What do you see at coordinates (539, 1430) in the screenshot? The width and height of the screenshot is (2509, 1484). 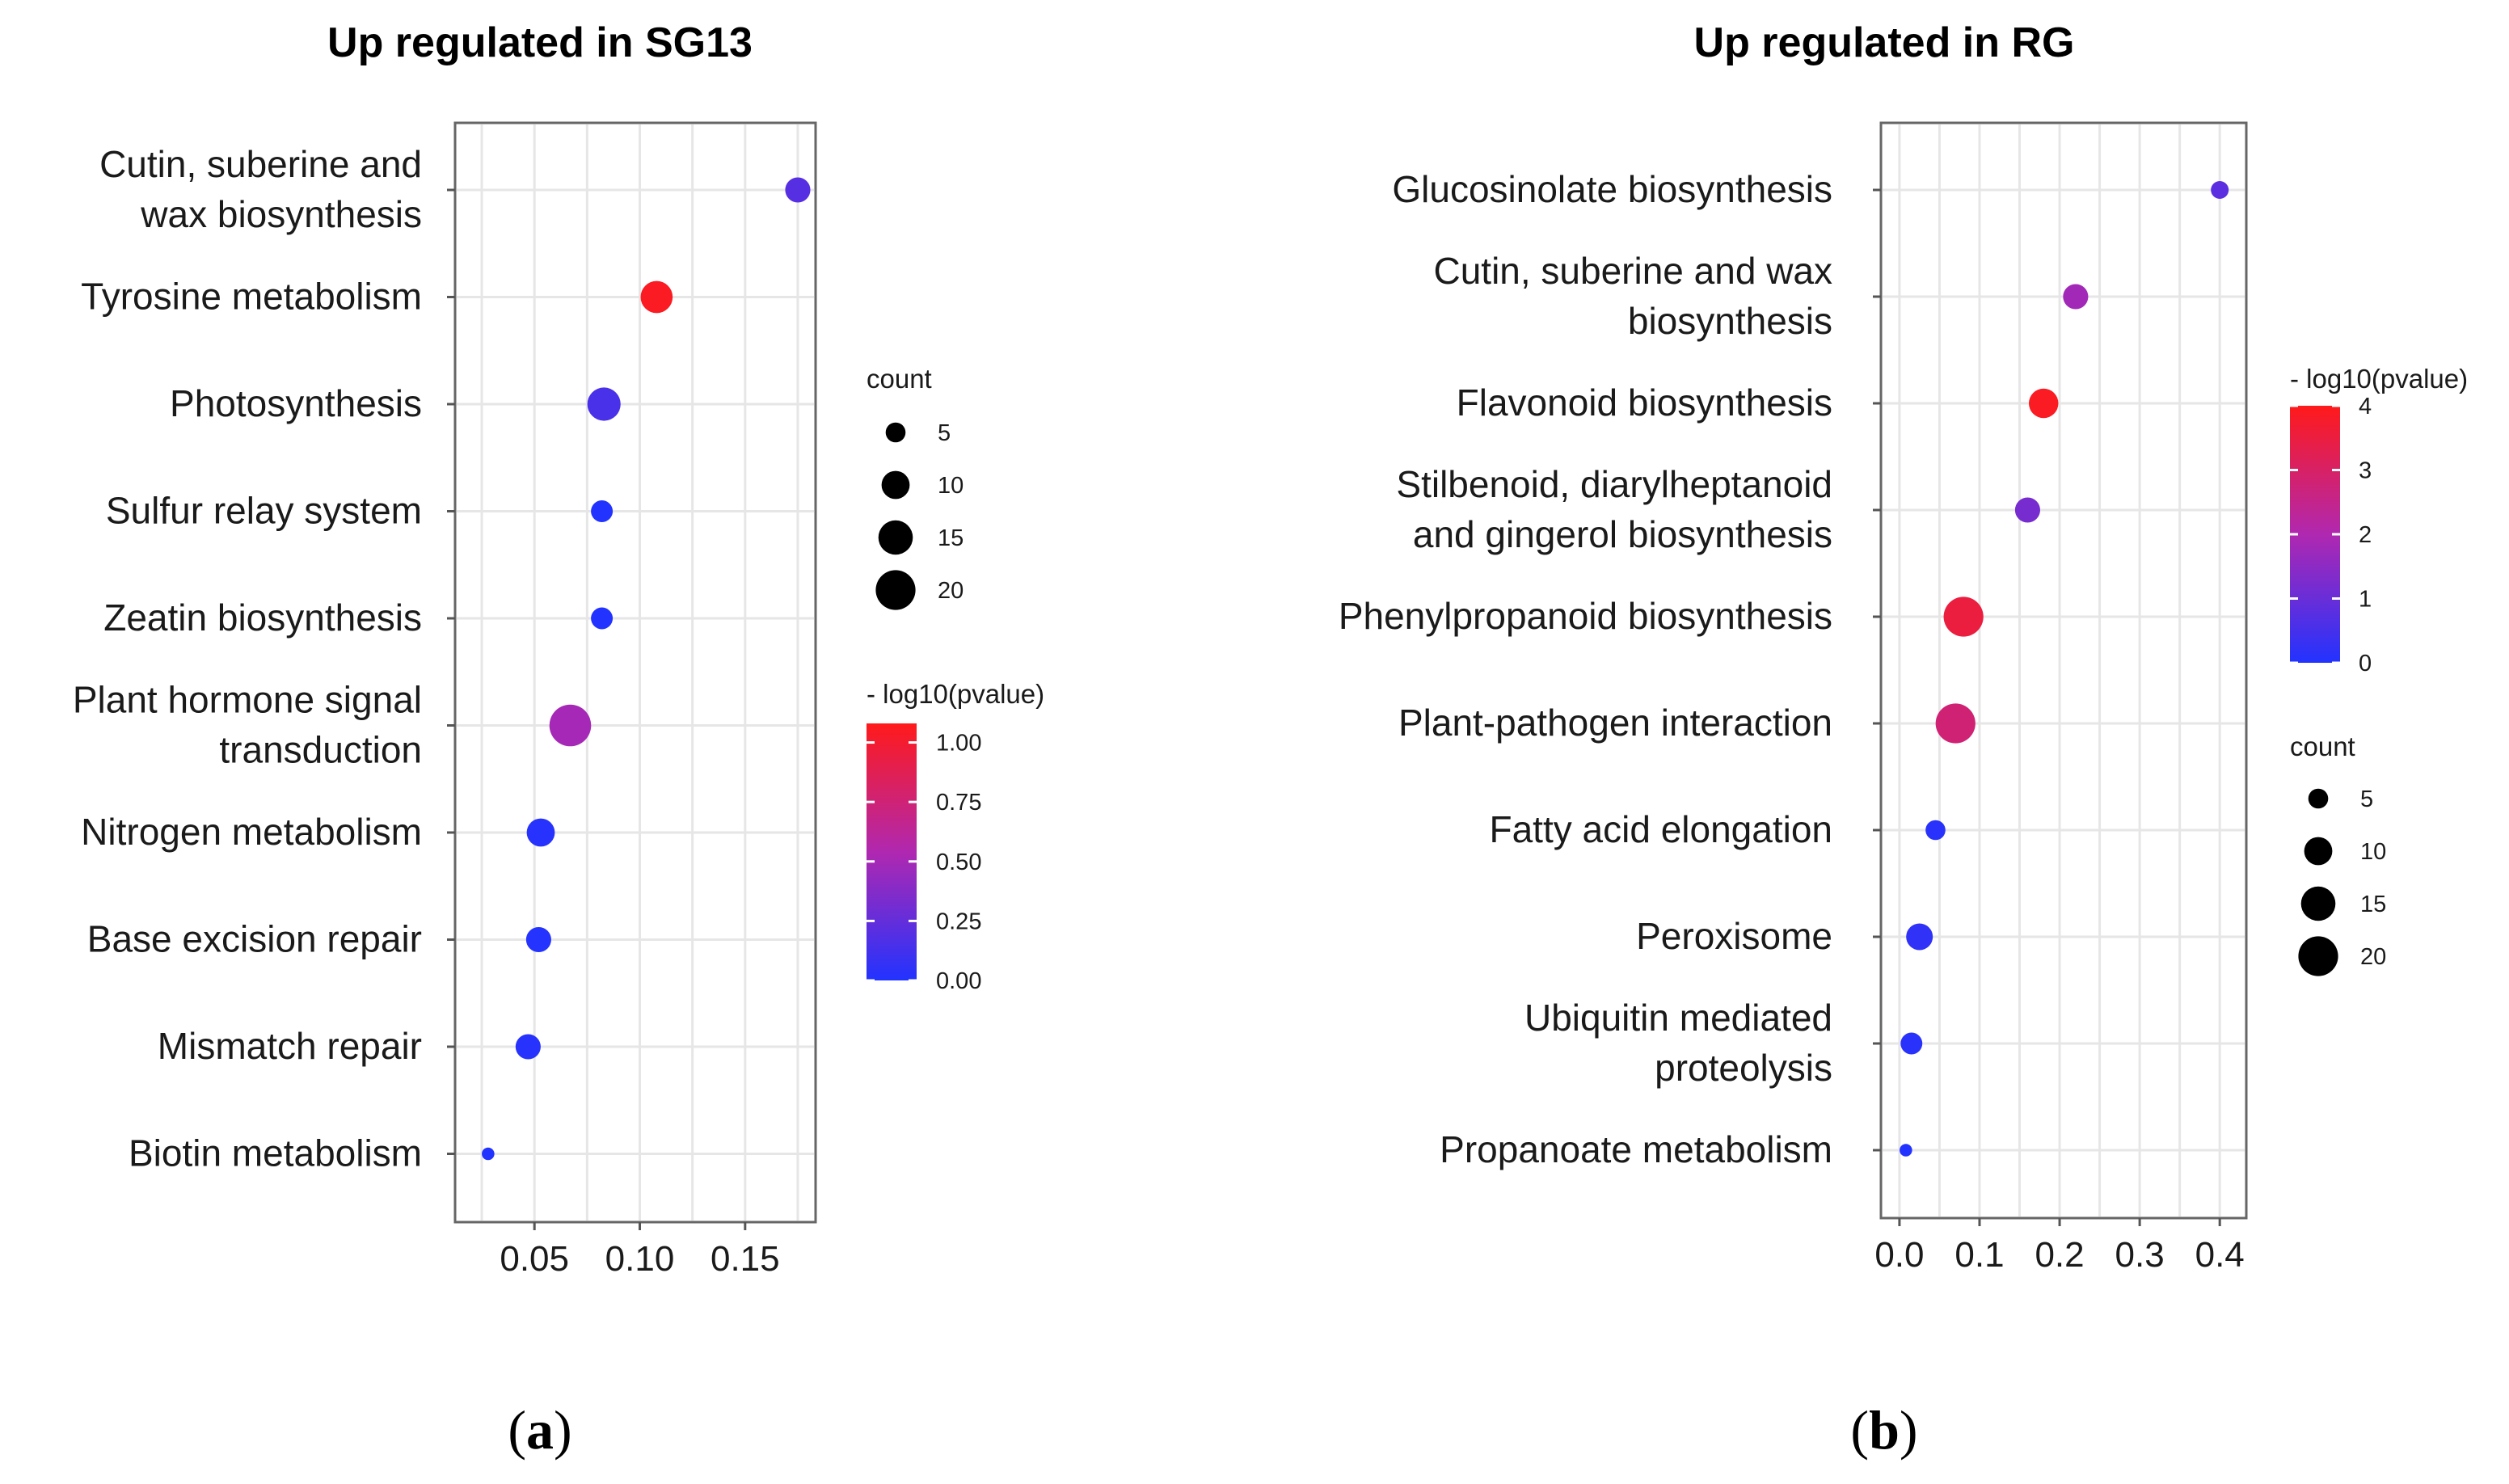 I see `panel-label-text: (a)` at bounding box center [539, 1430].